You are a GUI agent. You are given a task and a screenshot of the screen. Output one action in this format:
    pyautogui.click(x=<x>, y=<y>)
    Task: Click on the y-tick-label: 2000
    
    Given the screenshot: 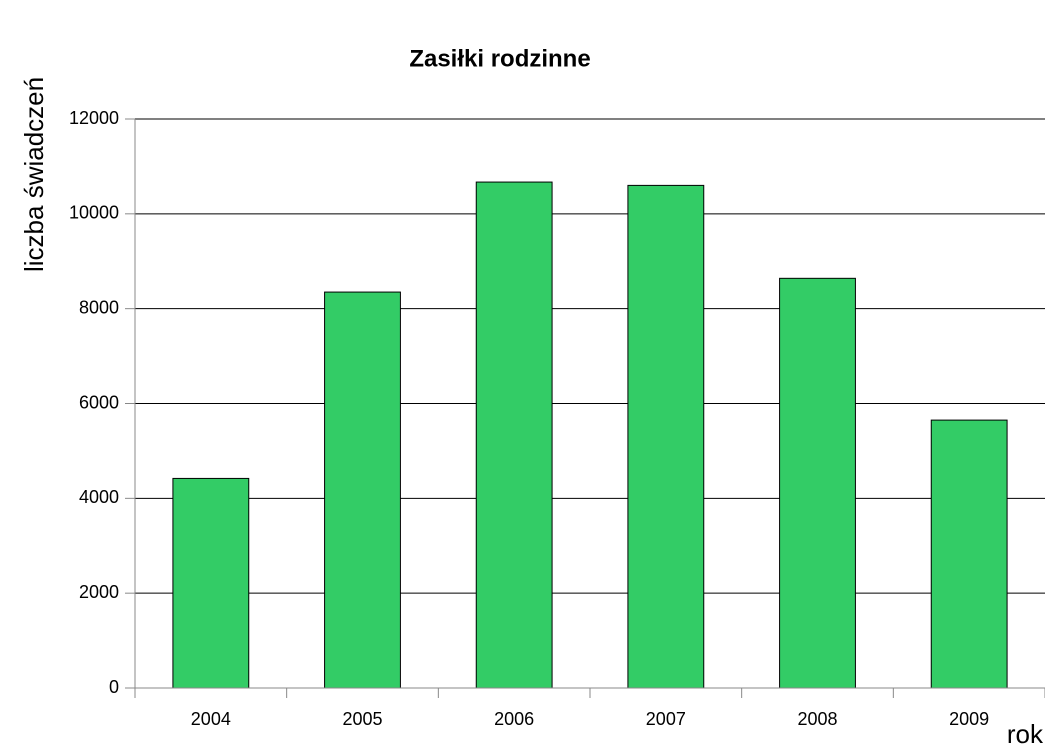 What is the action you would take?
    pyautogui.click(x=99, y=592)
    